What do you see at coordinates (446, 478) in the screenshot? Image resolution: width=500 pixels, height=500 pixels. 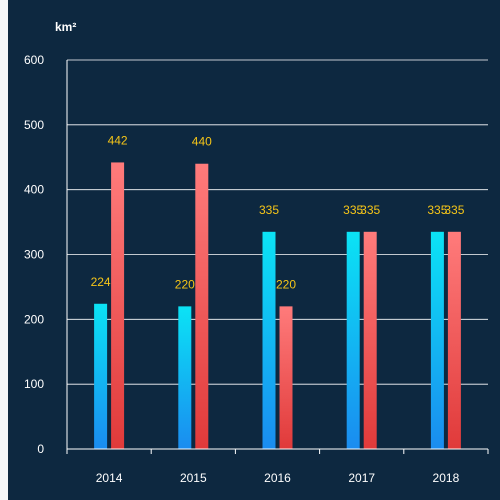 I see `x-tick-label: 2018` at bounding box center [446, 478].